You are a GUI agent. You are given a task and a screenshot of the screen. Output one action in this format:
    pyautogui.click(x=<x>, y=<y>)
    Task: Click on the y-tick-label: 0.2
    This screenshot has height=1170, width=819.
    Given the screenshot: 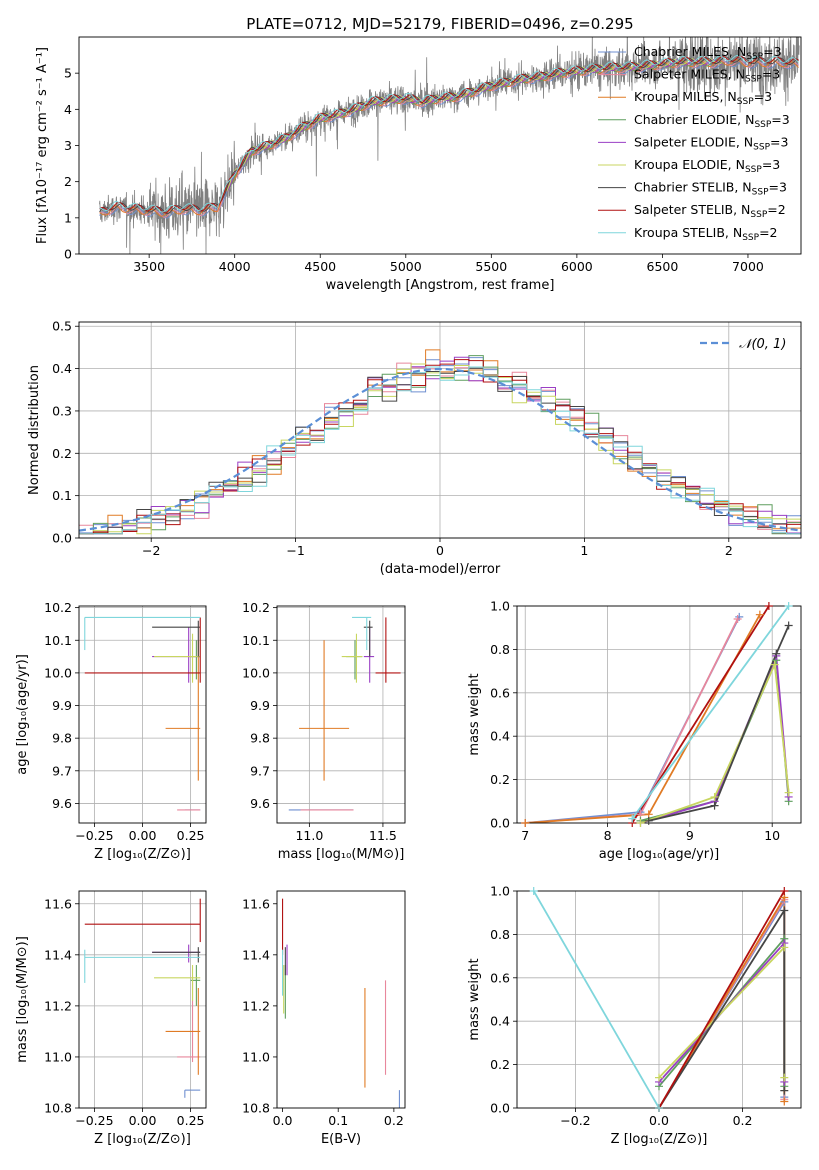 What is the action you would take?
    pyautogui.click(x=500, y=1064)
    